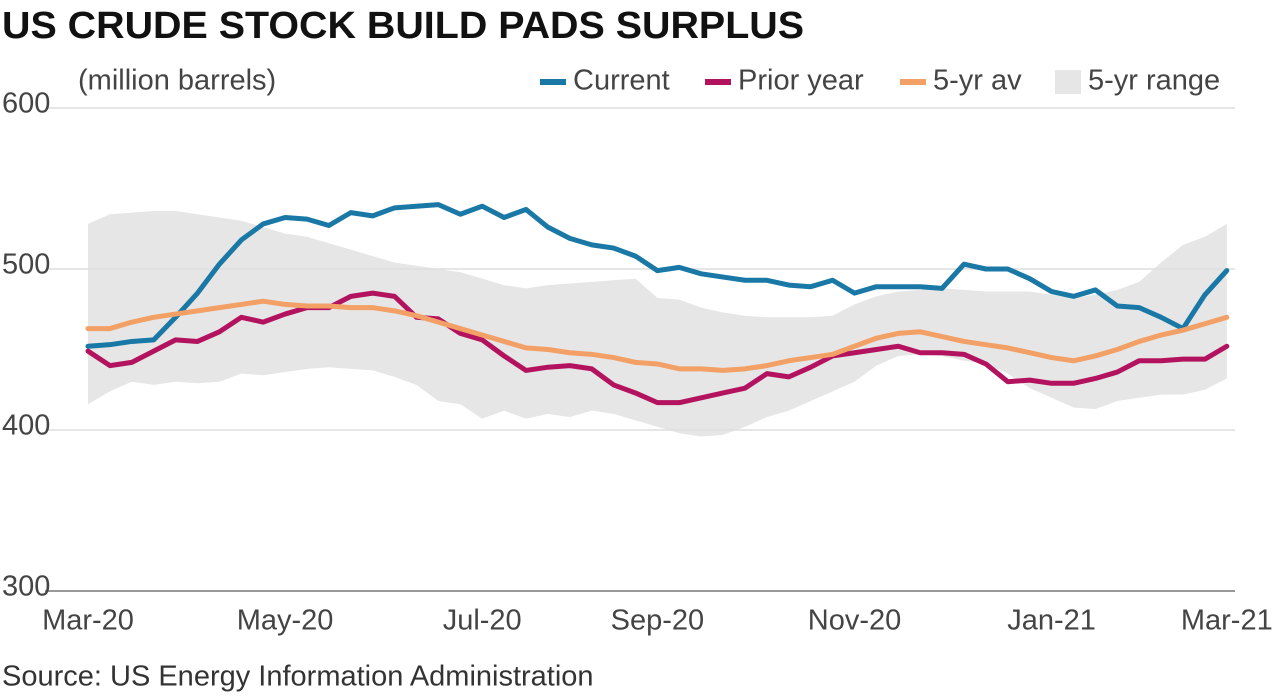 The image size is (1280, 697). I want to click on x-tick-label: Jul-20, so click(482, 621).